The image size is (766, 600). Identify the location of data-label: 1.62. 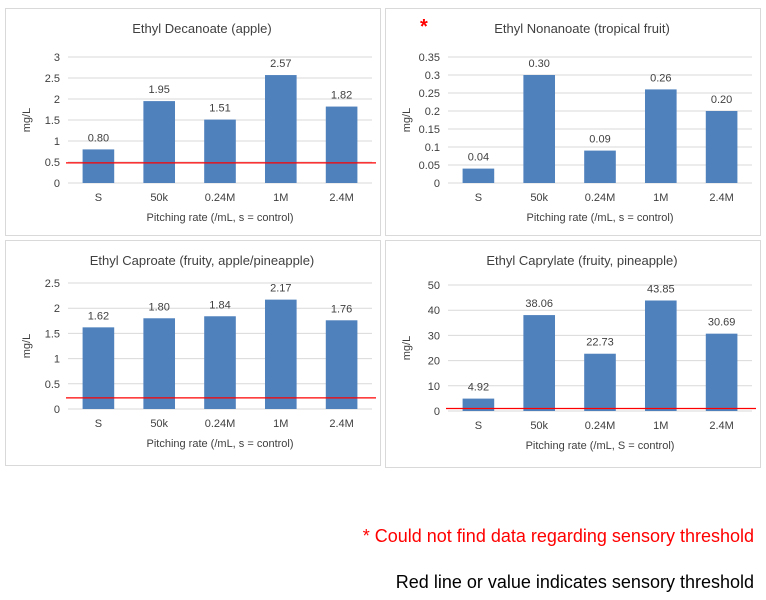
(98, 316).